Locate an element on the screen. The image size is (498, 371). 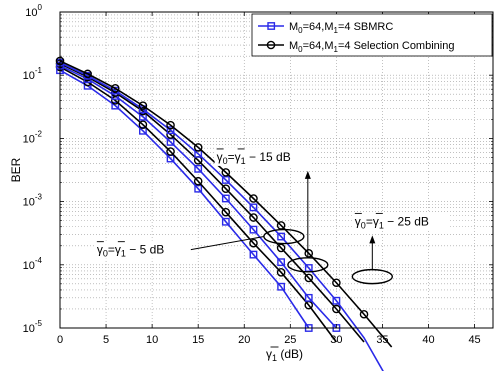
x-axis-label: γ1 (dB) is located at coordinates (284, 355).